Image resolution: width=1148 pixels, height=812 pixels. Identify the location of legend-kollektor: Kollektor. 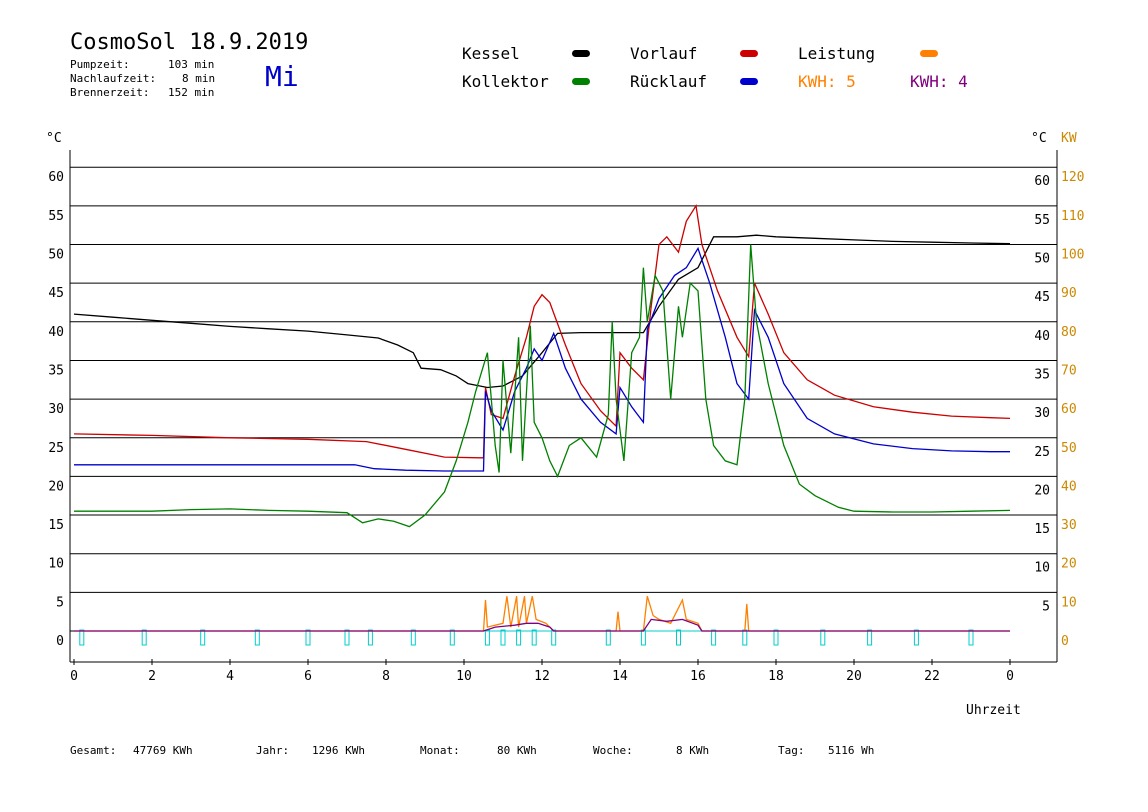
(505, 81).